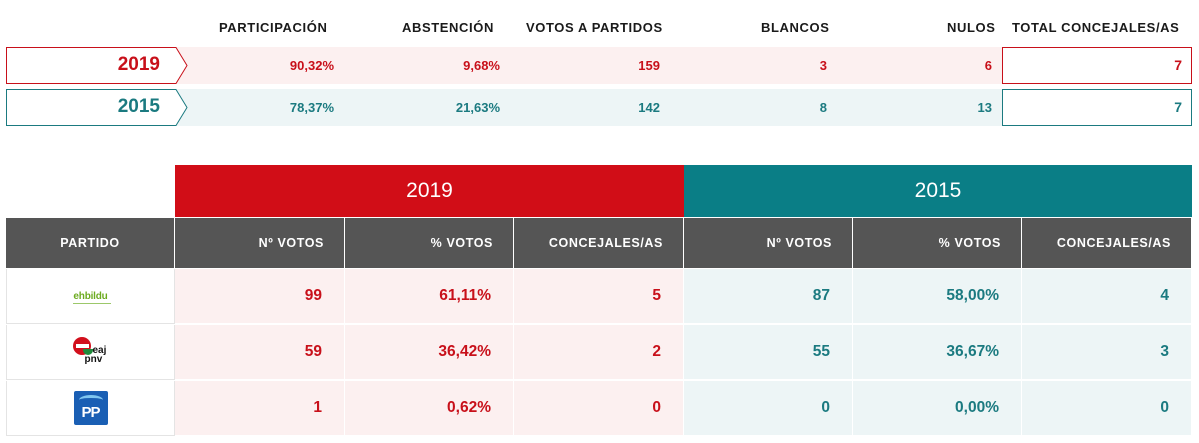 This screenshot has width=1199, height=443. What do you see at coordinates (260, 408) in the screenshot?
I see `votos-2019-cell: 1` at bounding box center [260, 408].